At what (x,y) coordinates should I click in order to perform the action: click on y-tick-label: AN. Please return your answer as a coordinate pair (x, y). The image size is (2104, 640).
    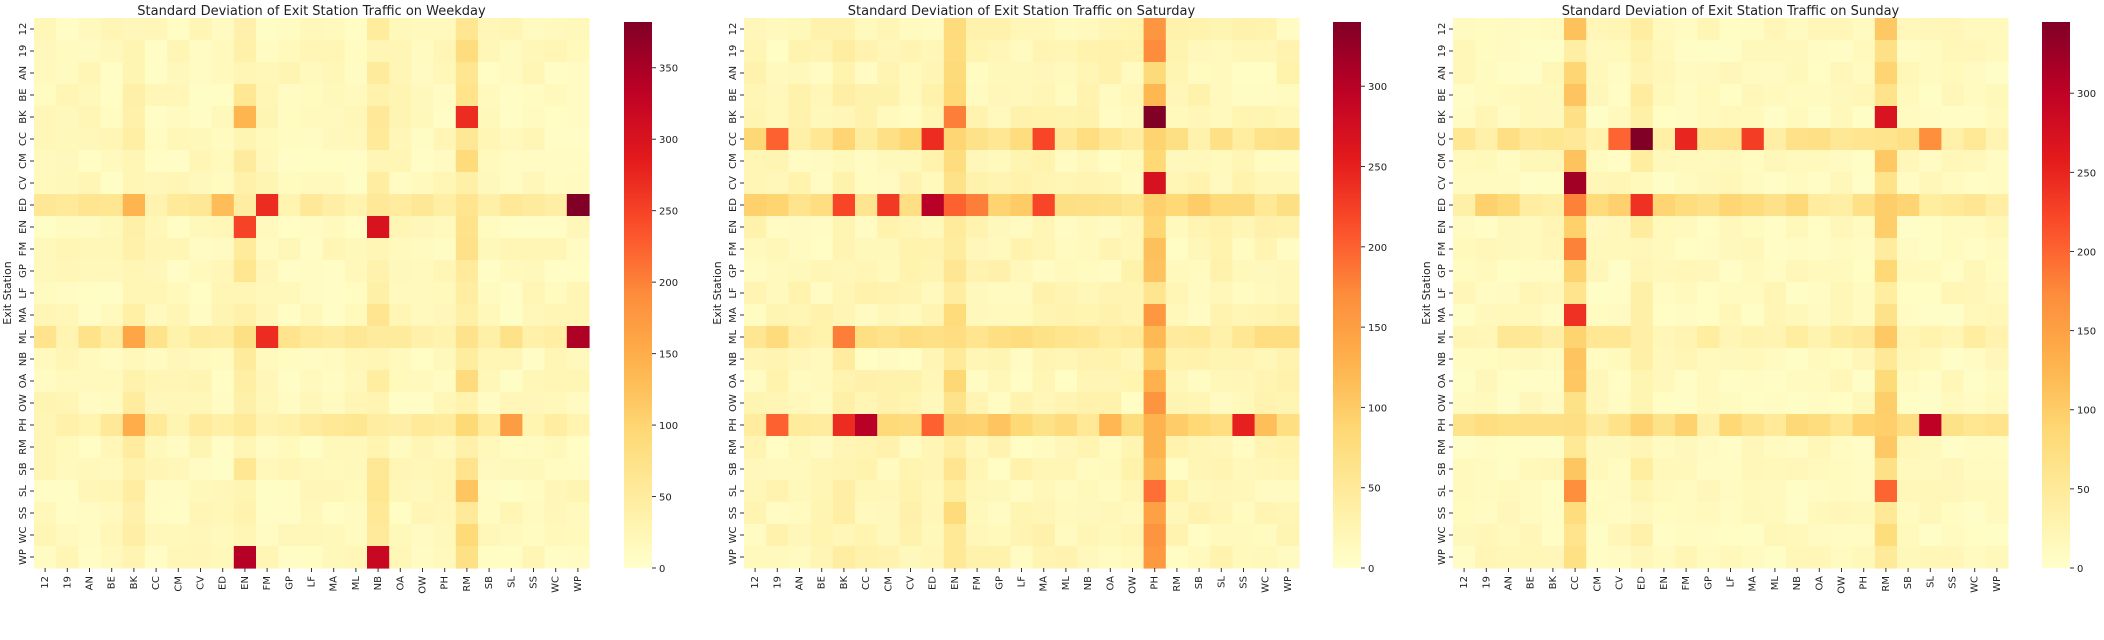
    Looking at the image, I should click on (733, 73).